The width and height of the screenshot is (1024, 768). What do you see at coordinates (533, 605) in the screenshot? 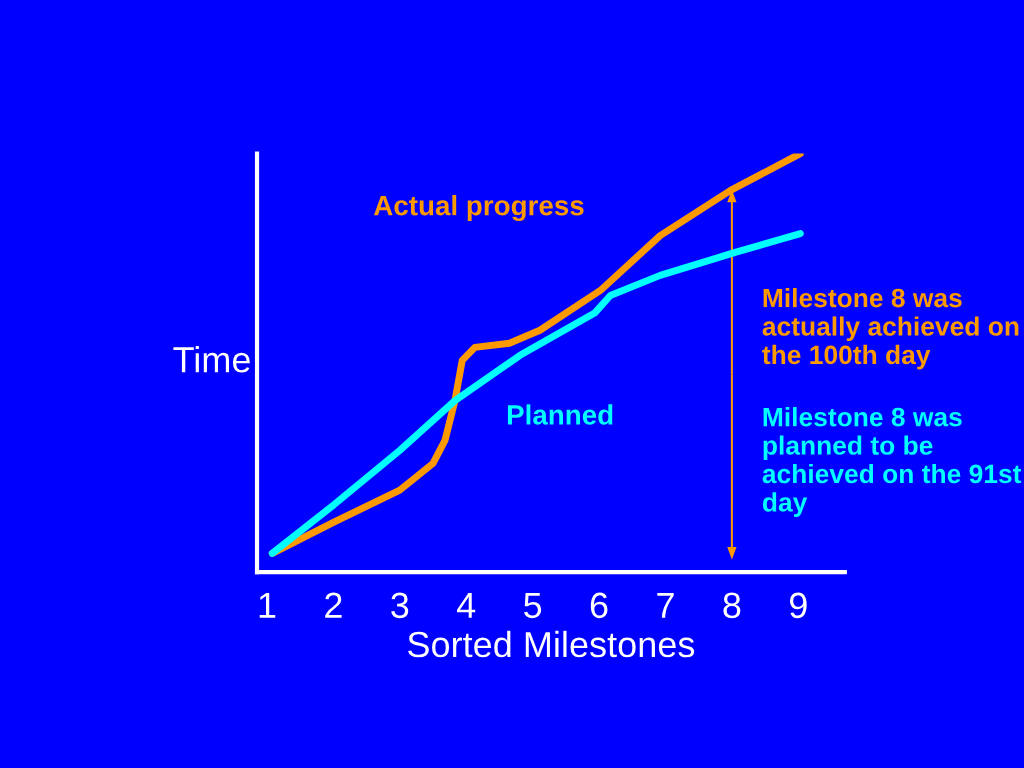
I see `x-tick-label: 5` at bounding box center [533, 605].